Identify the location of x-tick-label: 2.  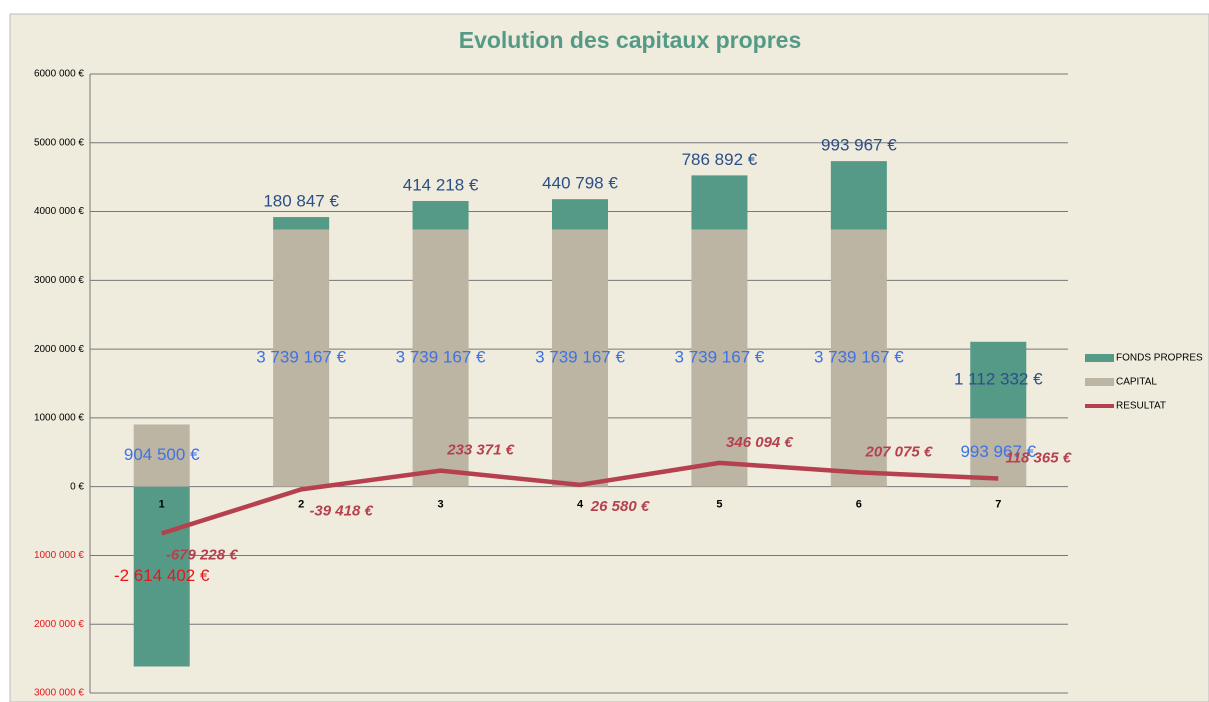
(301, 505).